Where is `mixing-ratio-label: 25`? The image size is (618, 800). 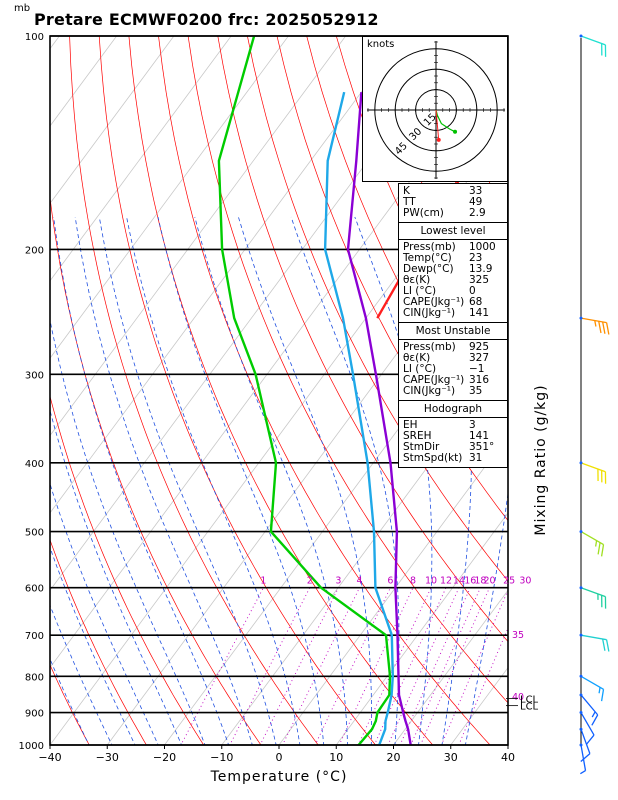
mixing-ratio-label: 25 is located at coordinates (509, 581).